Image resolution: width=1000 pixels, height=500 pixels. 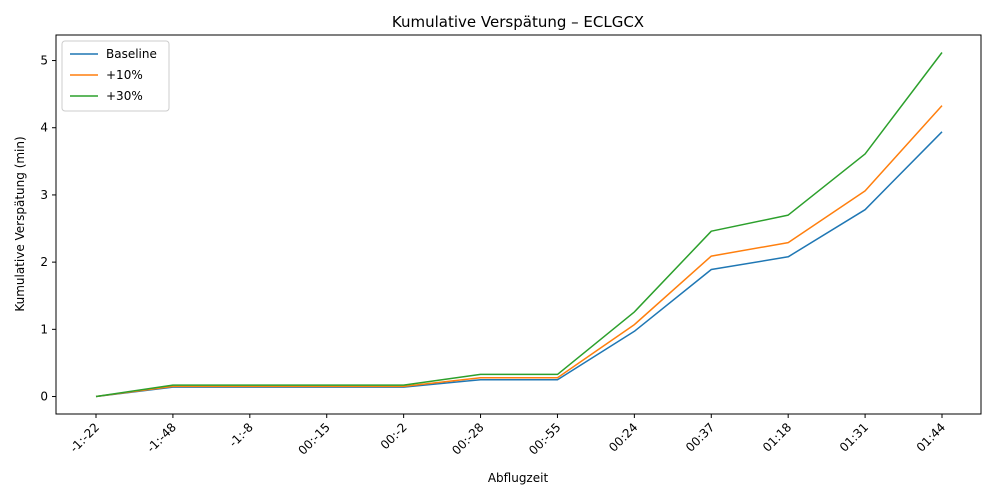 What do you see at coordinates (241, 435) in the screenshot?
I see `x-tick-label: -1:-8` at bounding box center [241, 435].